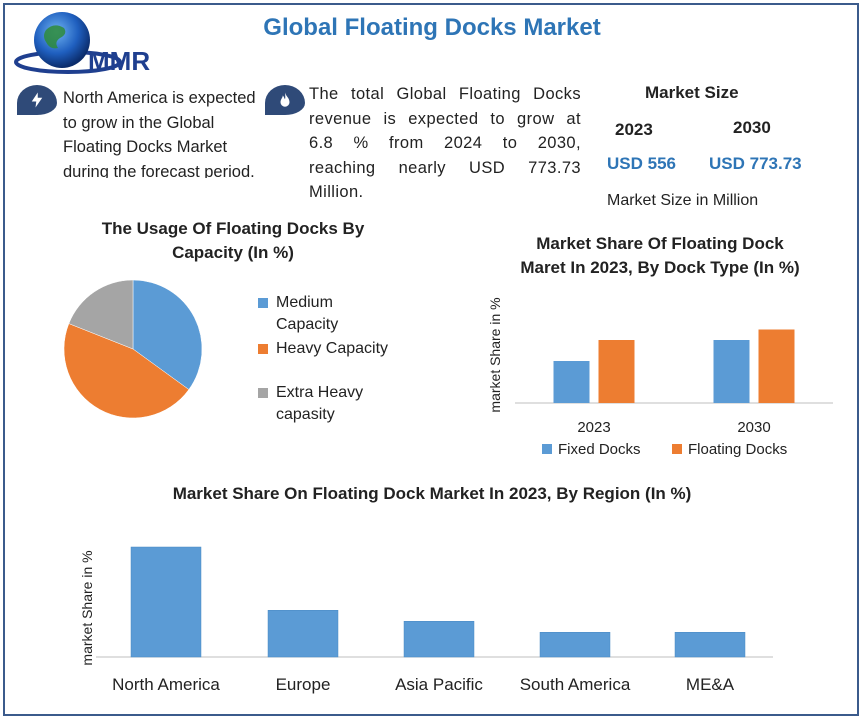  What do you see at coordinates (166, 684) in the screenshot?
I see `x-tick-label: North America` at bounding box center [166, 684].